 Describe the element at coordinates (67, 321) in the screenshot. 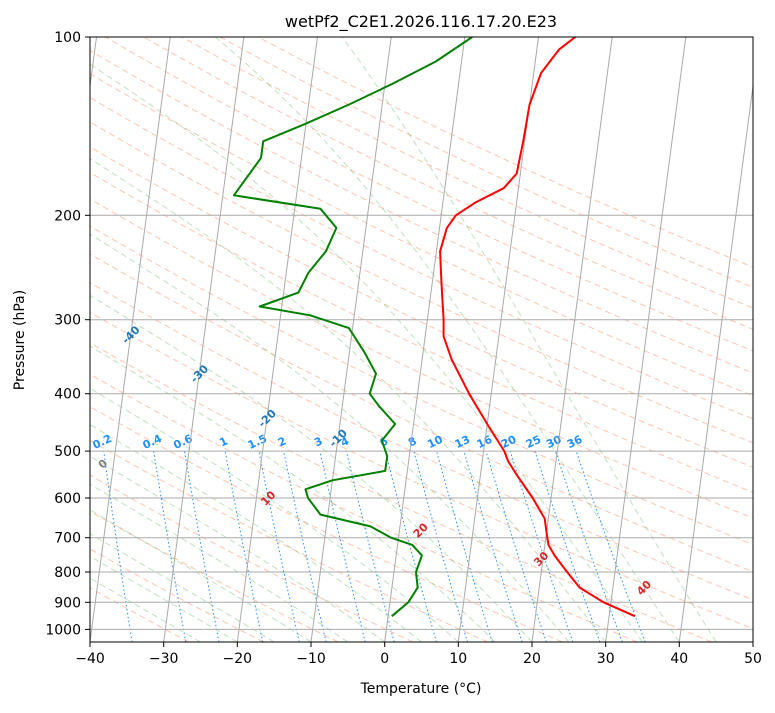

I see `y-tick-label: 300` at that location.